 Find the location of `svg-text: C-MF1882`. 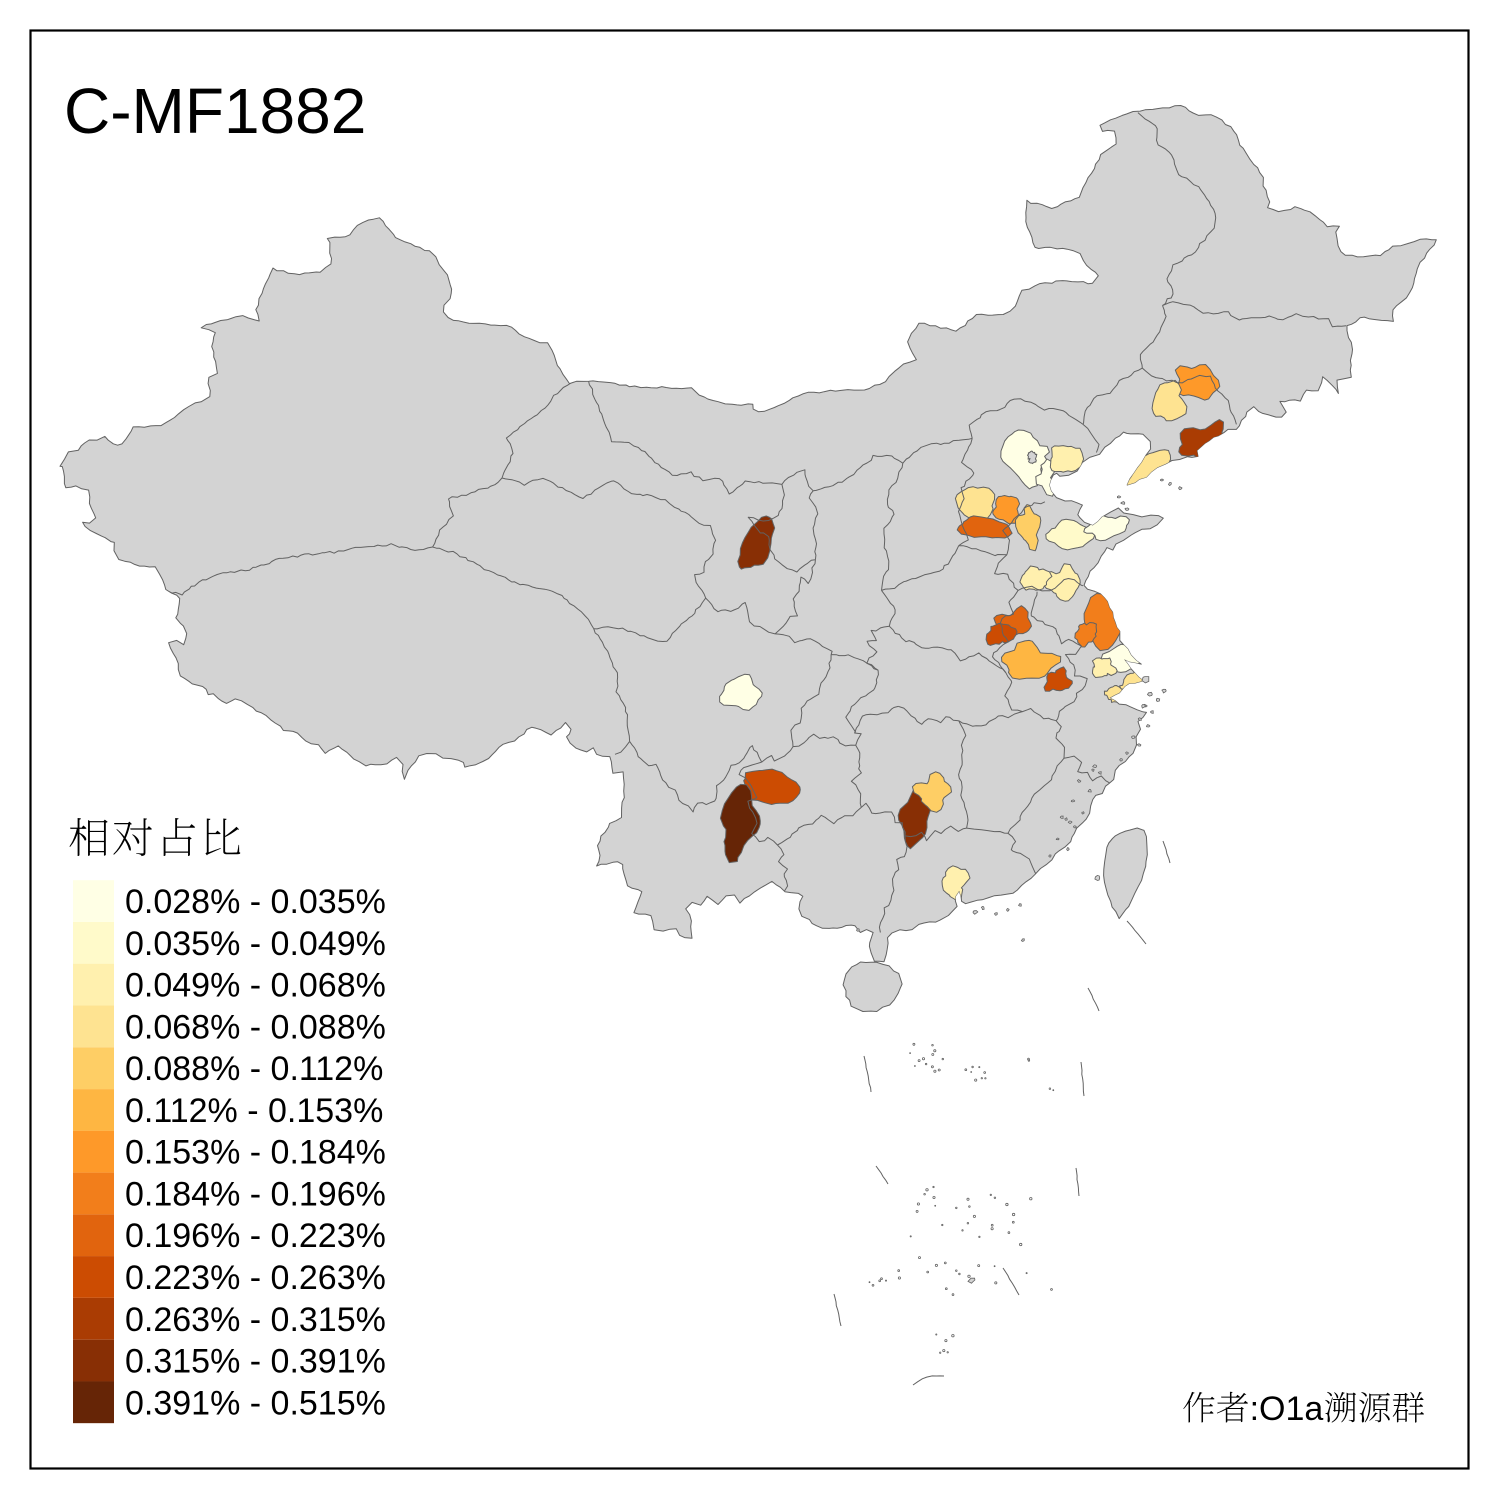

svg-text: C-MF1882 is located at coordinates (215, 111).